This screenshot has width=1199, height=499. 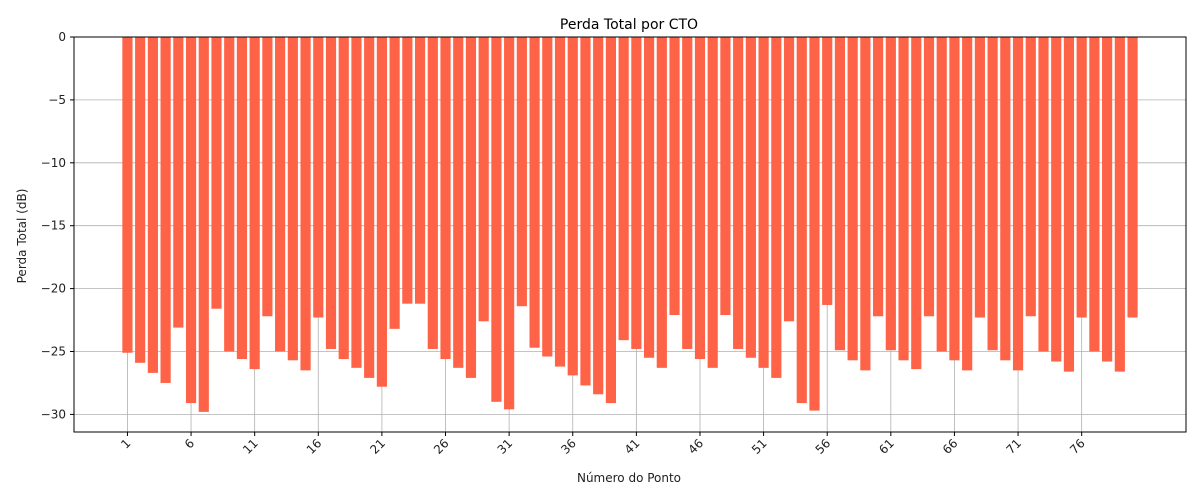 What do you see at coordinates (695, 446) in the screenshot?
I see `x-tick-label-9: 46` at bounding box center [695, 446].